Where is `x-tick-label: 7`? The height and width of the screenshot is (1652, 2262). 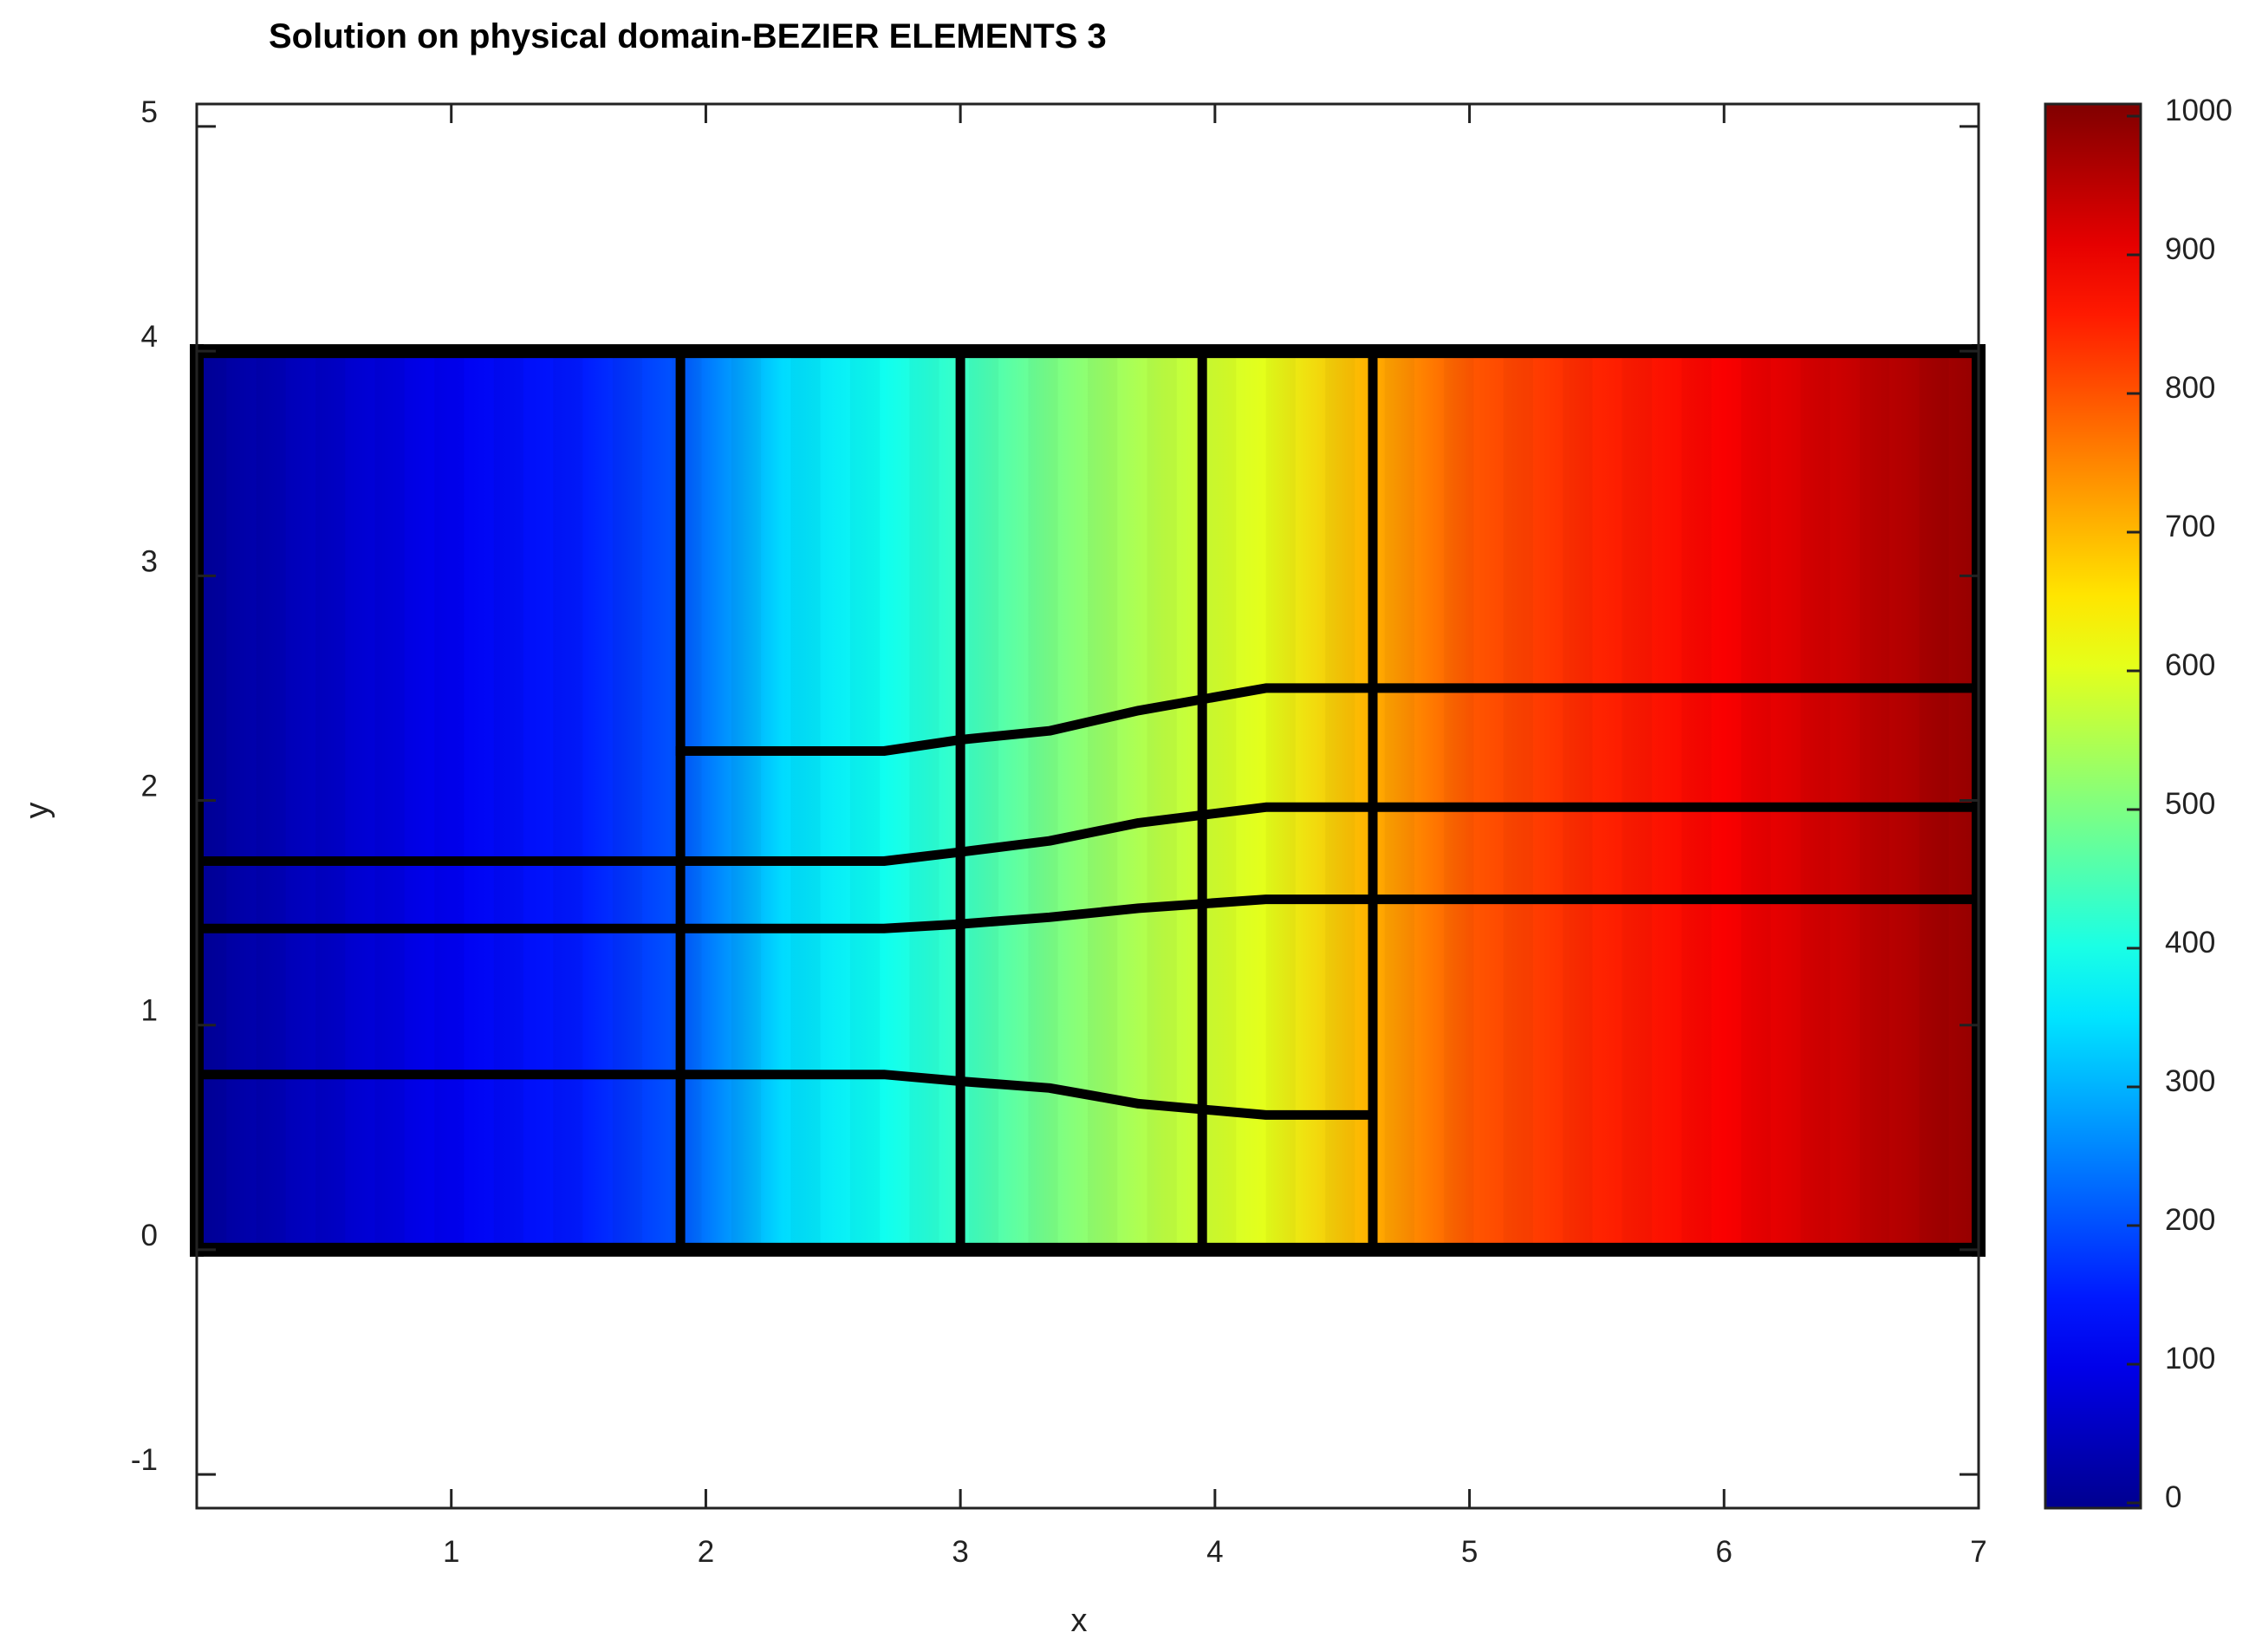
x-tick-label: 7 is located at coordinates (1978, 1552).